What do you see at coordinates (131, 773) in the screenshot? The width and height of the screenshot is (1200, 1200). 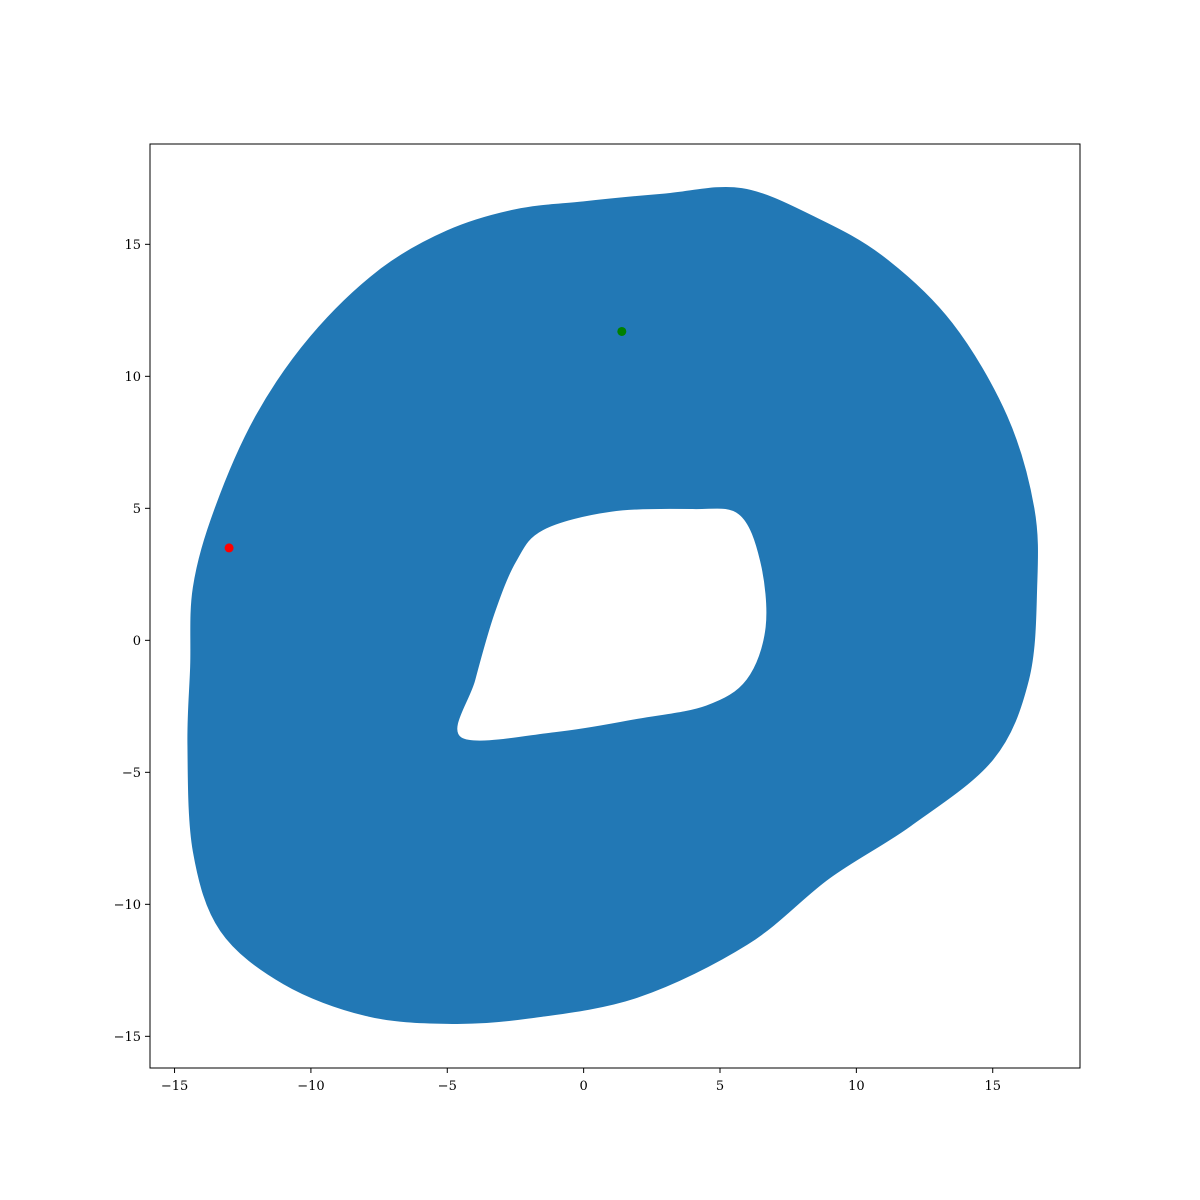 I see `y-tick-label: −5` at bounding box center [131, 773].